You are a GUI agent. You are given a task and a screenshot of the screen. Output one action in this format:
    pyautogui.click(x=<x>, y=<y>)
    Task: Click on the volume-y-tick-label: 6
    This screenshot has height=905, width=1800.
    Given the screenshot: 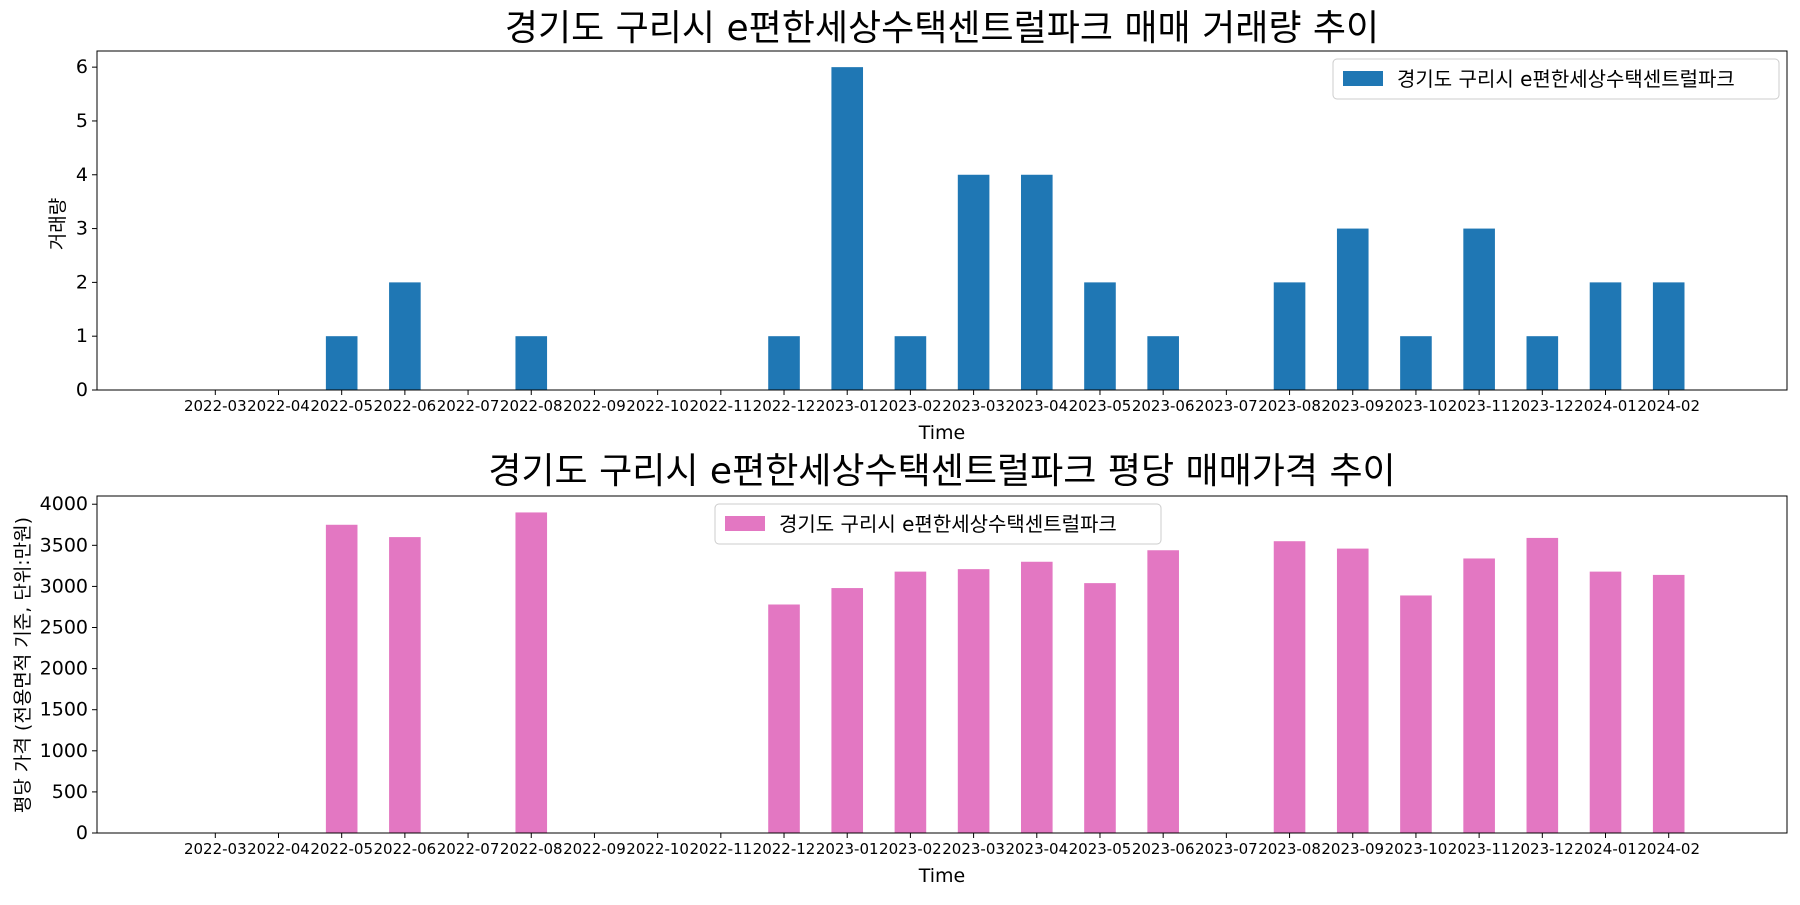 What is the action you would take?
    pyautogui.click(x=82, y=67)
    